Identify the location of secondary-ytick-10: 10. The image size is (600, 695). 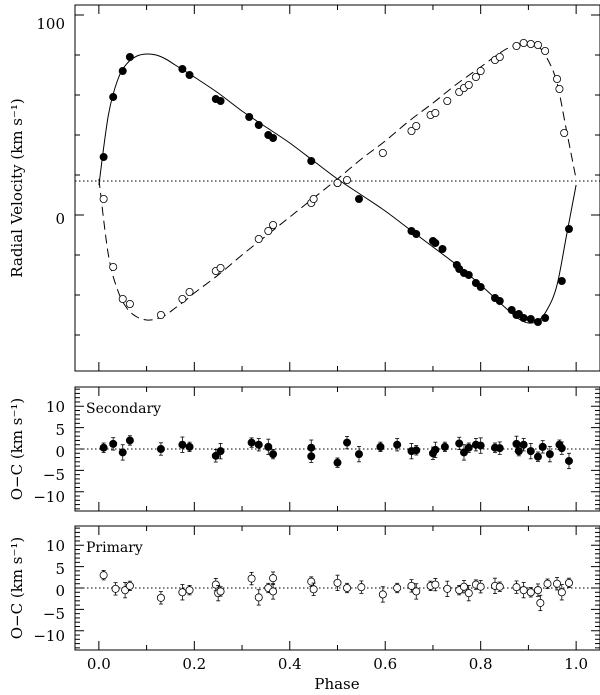
(55, 407).